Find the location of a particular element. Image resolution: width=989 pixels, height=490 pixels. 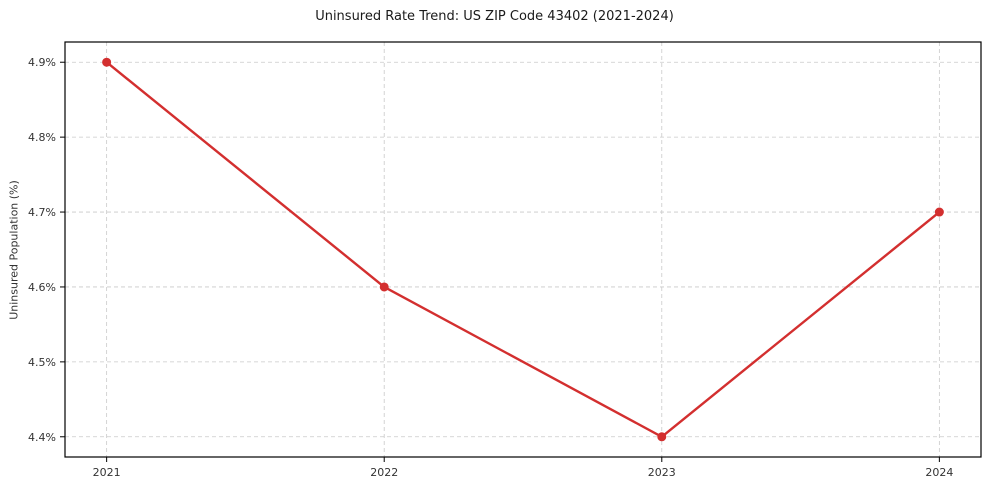

x-tick-label: 2023 is located at coordinates (662, 472).